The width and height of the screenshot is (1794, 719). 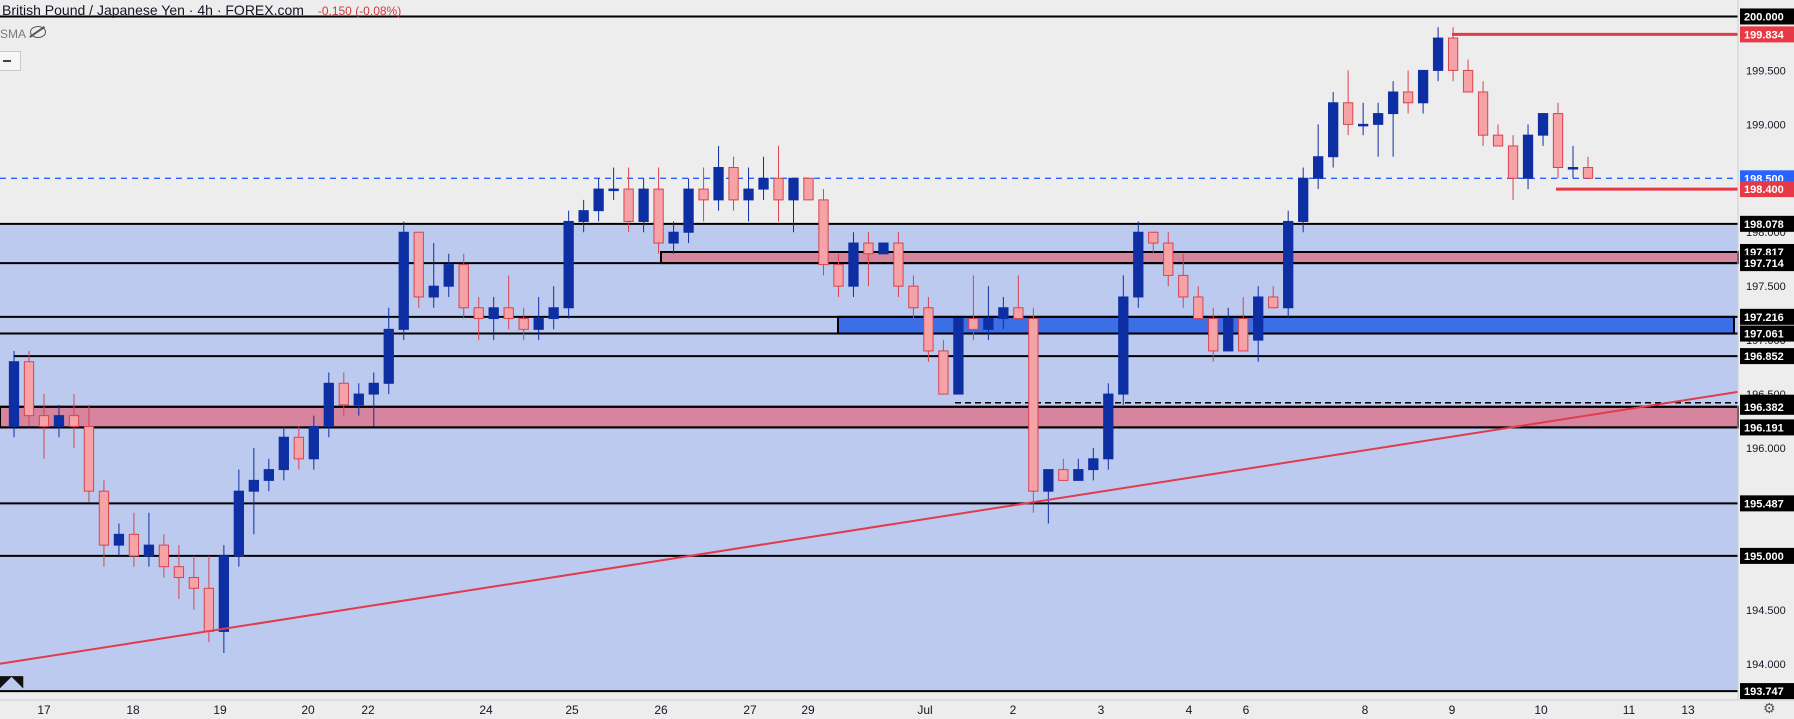 I want to click on price-label: 200.000, so click(x=1764, y=17).